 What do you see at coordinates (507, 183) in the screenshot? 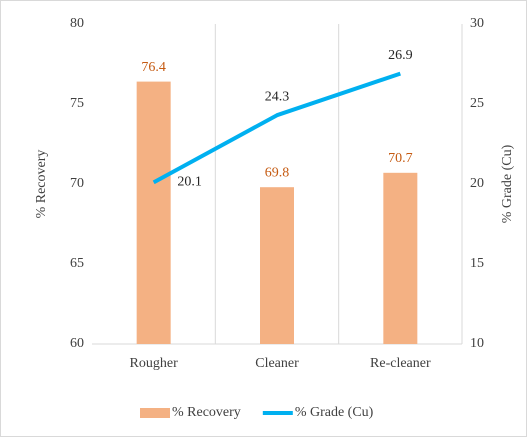
I see `y2-axis-label: % Grade (Cu)` at bounding box center [507, 183].